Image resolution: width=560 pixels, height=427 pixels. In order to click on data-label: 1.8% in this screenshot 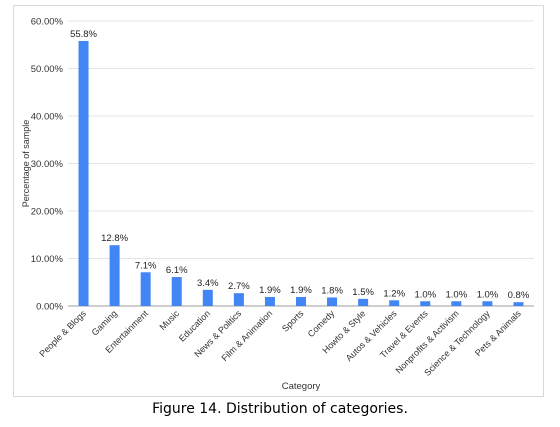, I will do `click(332, 290)`.